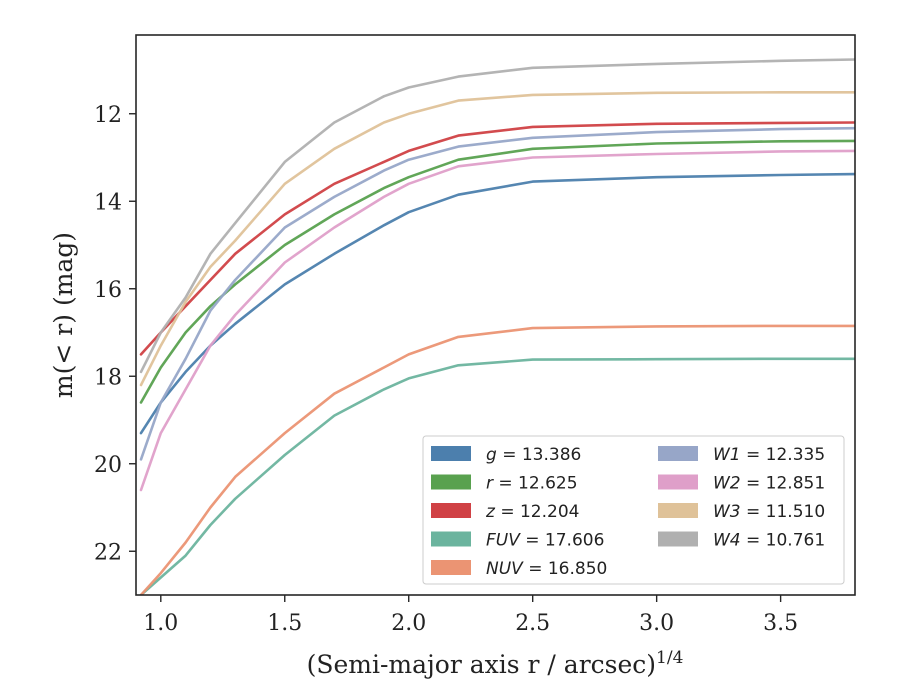  I want to click on legend-label-nuv: NUV = 16.850, so click(546, 569).